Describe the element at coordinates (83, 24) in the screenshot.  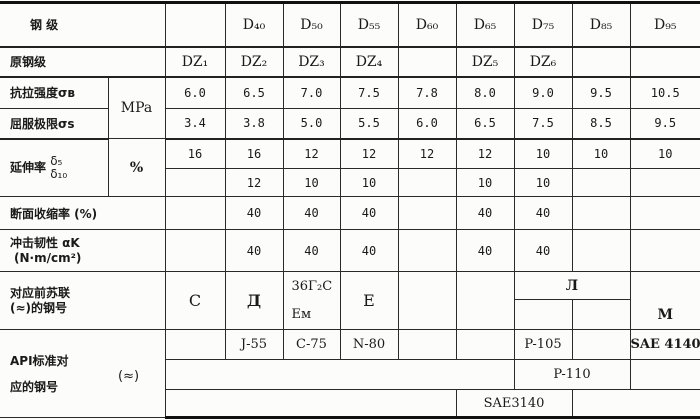
I see `header-label: 钢 级` at that location.